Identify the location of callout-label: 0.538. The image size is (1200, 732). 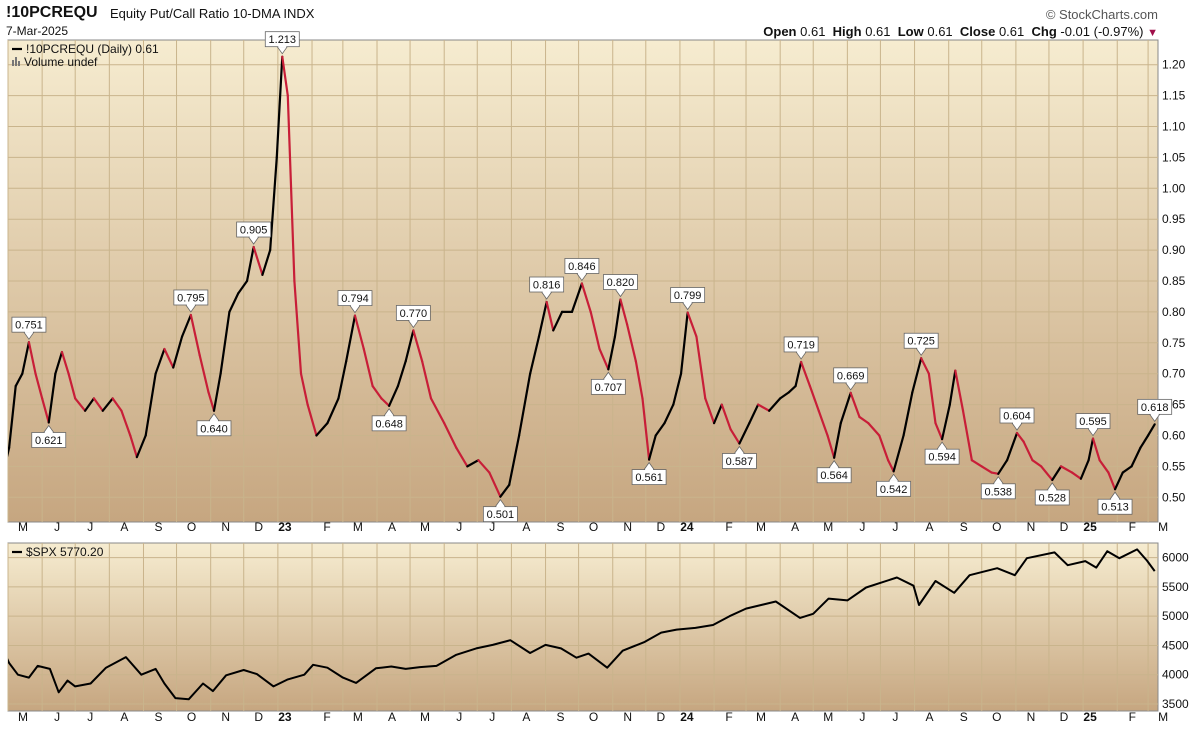
(999, 492).